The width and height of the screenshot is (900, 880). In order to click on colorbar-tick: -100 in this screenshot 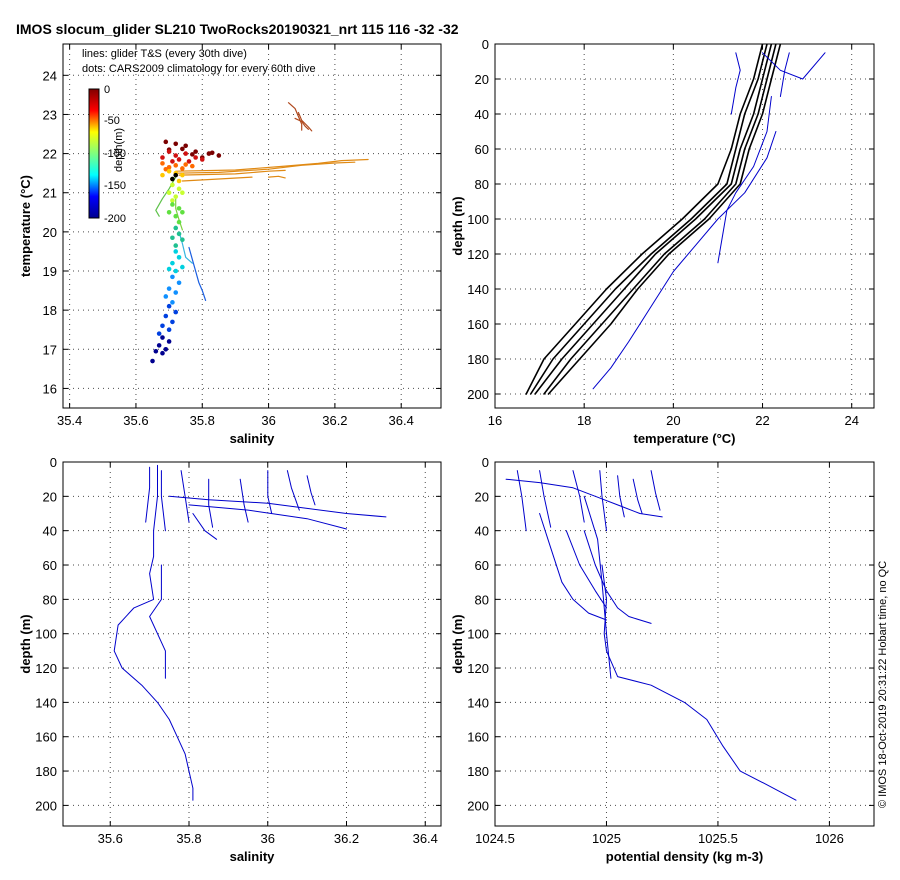, I will do `click(115, 154)`.